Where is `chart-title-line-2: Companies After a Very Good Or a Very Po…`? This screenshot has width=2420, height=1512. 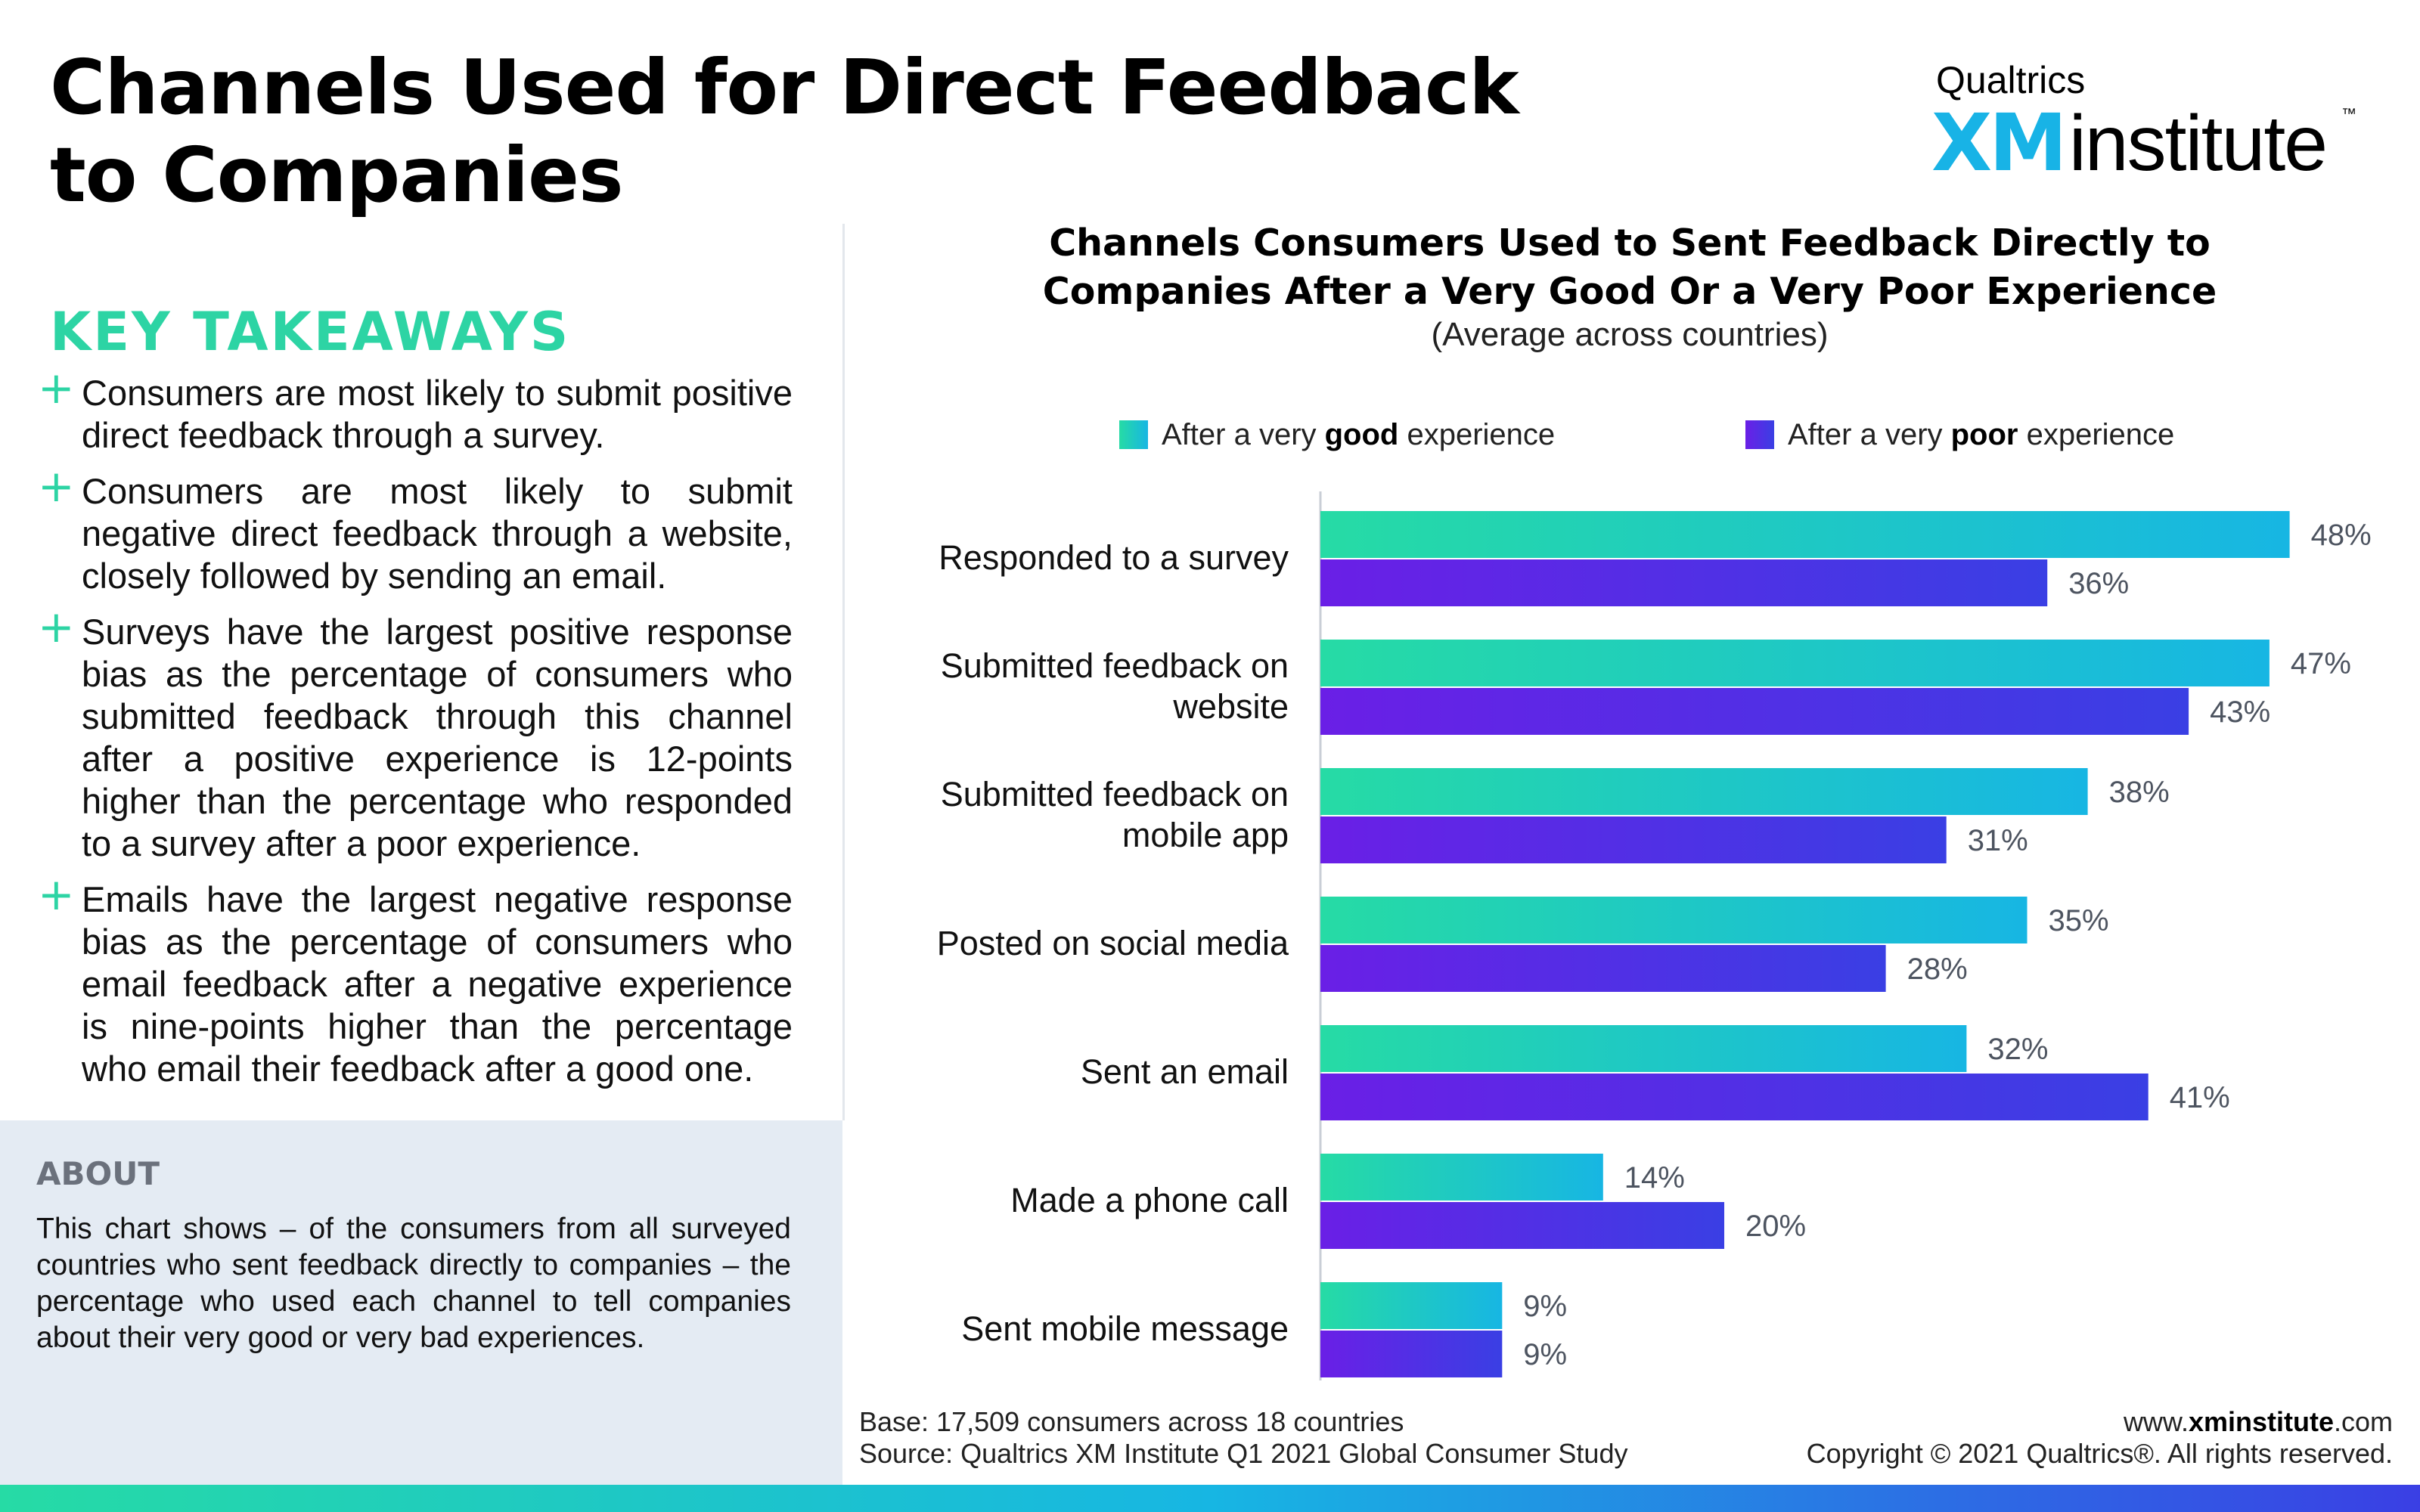 chart-title-line-2: Companies After a Very Good Or a Very Po… is located at coordinates (1629, 291).